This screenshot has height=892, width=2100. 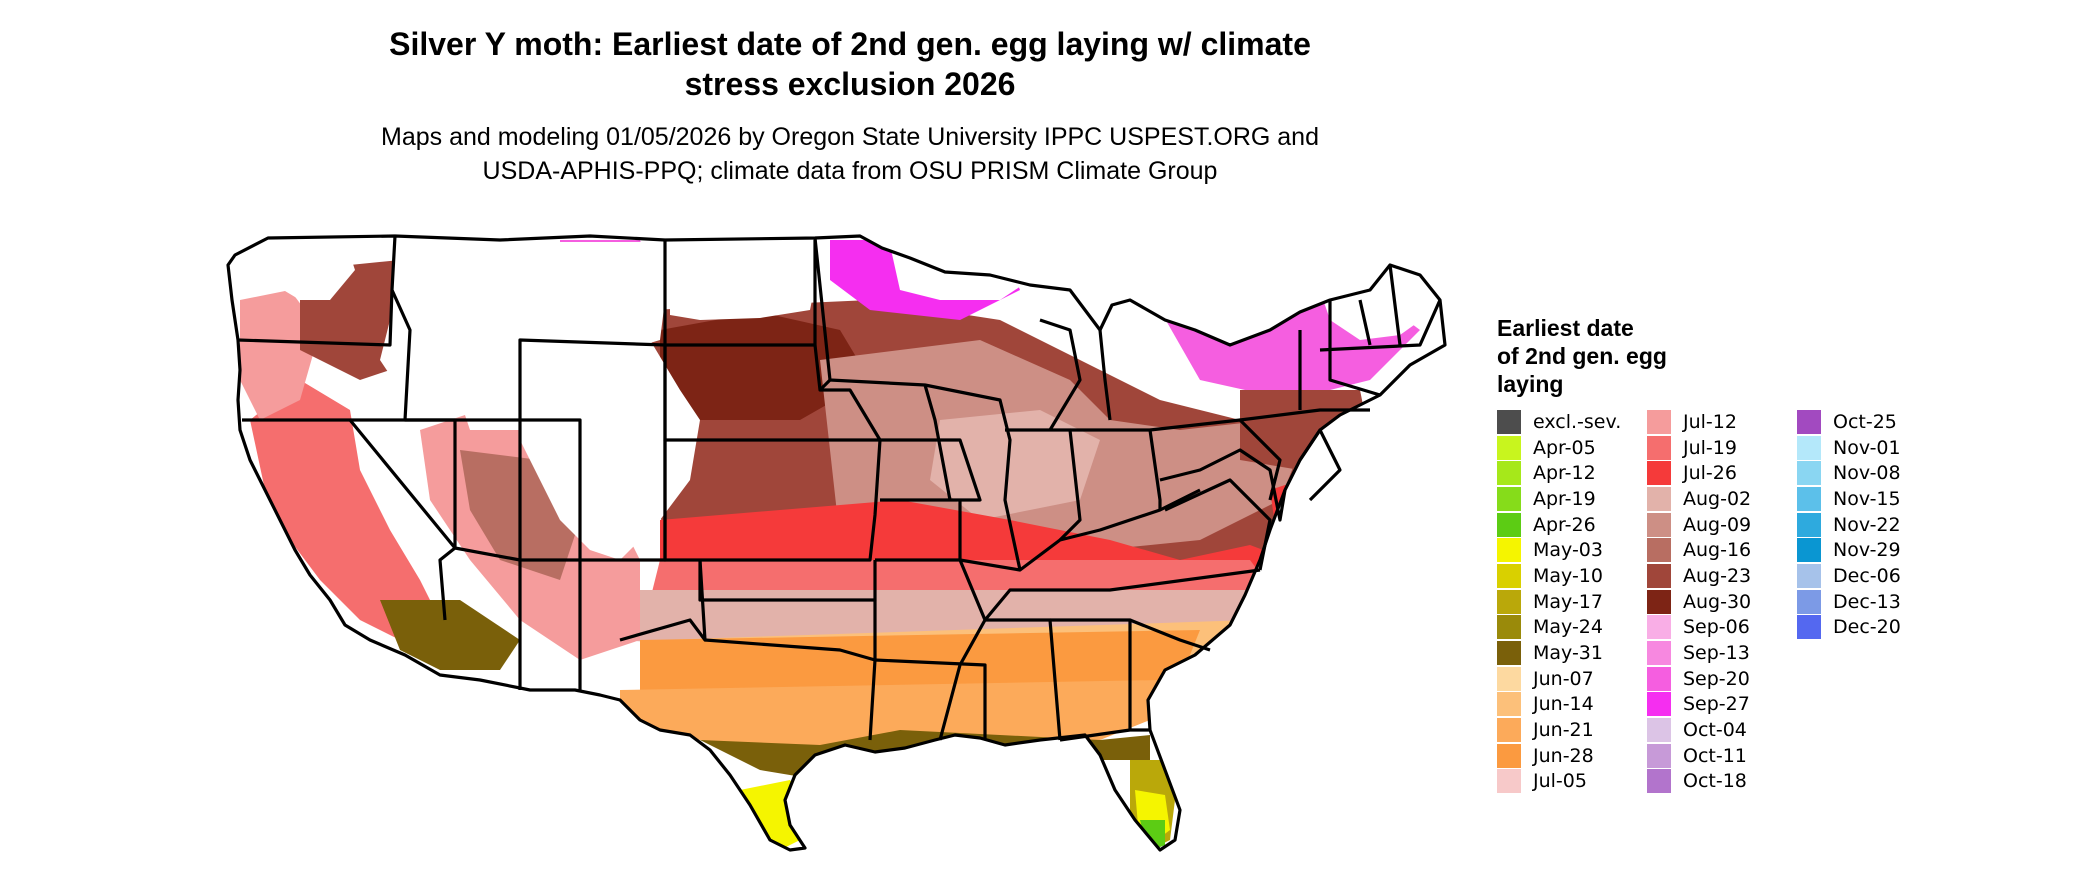 I want to click on legend-item: Jul-19, so click(x=1722, y=448).